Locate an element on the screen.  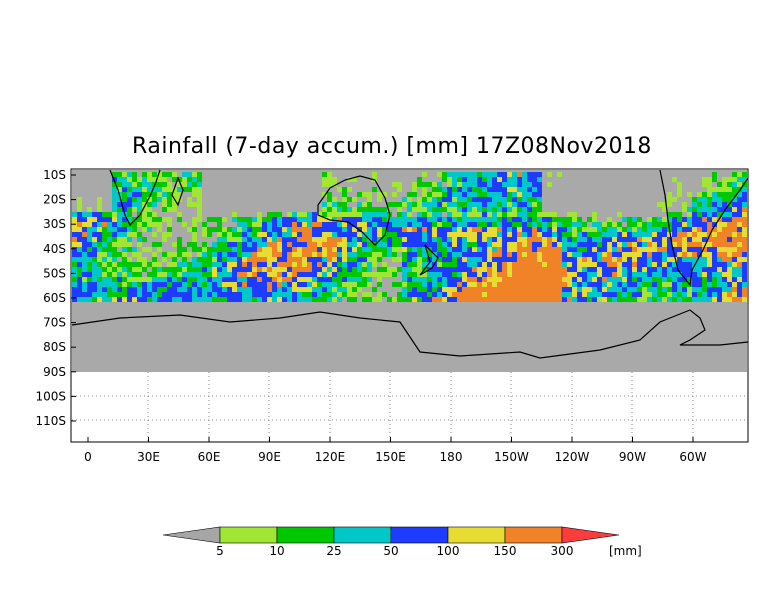
y-tick-label: 50S is located at coordinates (54, 273).